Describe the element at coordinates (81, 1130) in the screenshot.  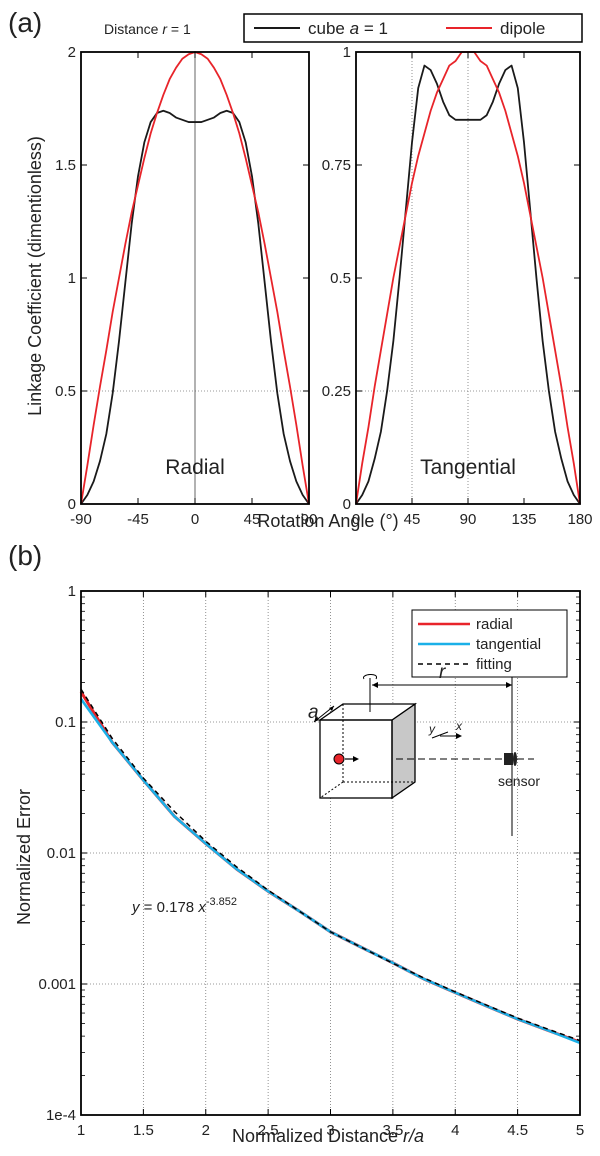
I see `plot-error-xtick-label-0: 1` at that location.